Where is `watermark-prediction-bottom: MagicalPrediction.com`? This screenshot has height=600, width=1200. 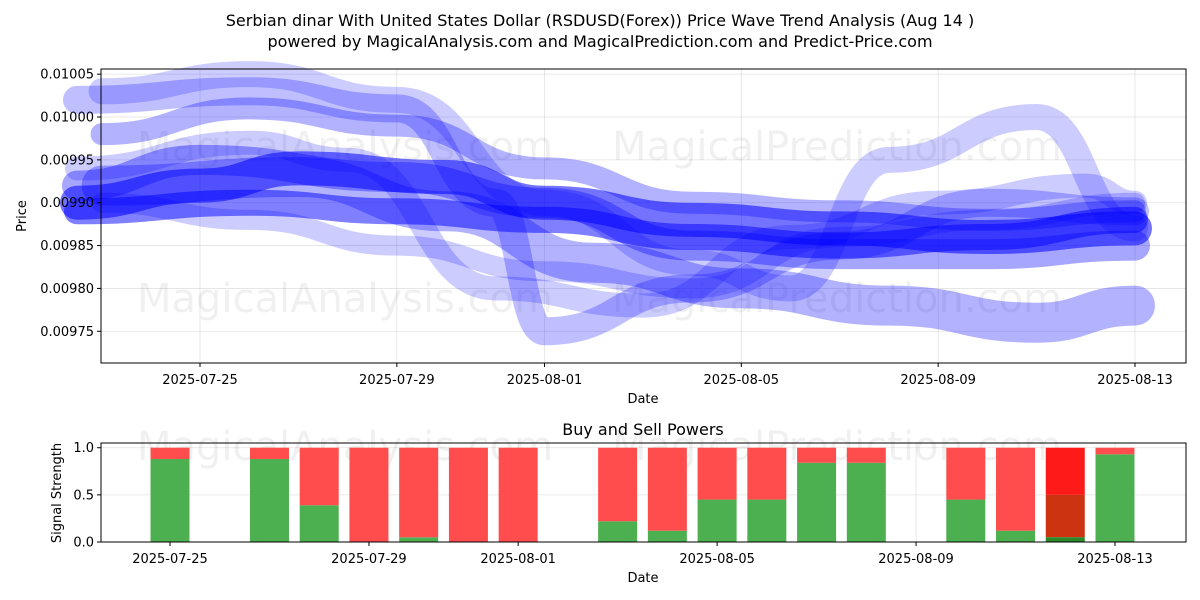
watermark-prediction-bottom: MagicalPrediction.com is located at coordinates (837, 447).